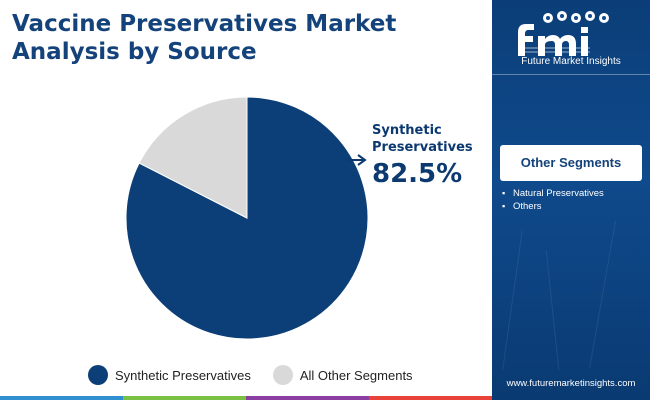 The height and width of the screenshot is (400, 650). I want to click on other-segments-list: Natural Preservatives Others, so click(572, 200).